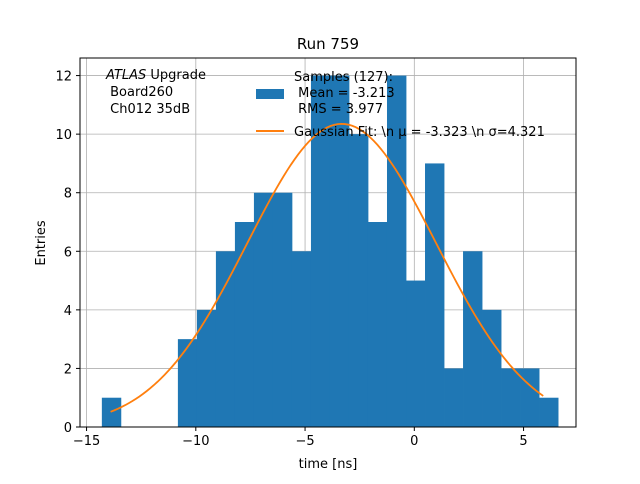 The height and width of the screenshot is (484, 640). I want to click on y-tick-label: 12, so click(63, 77).